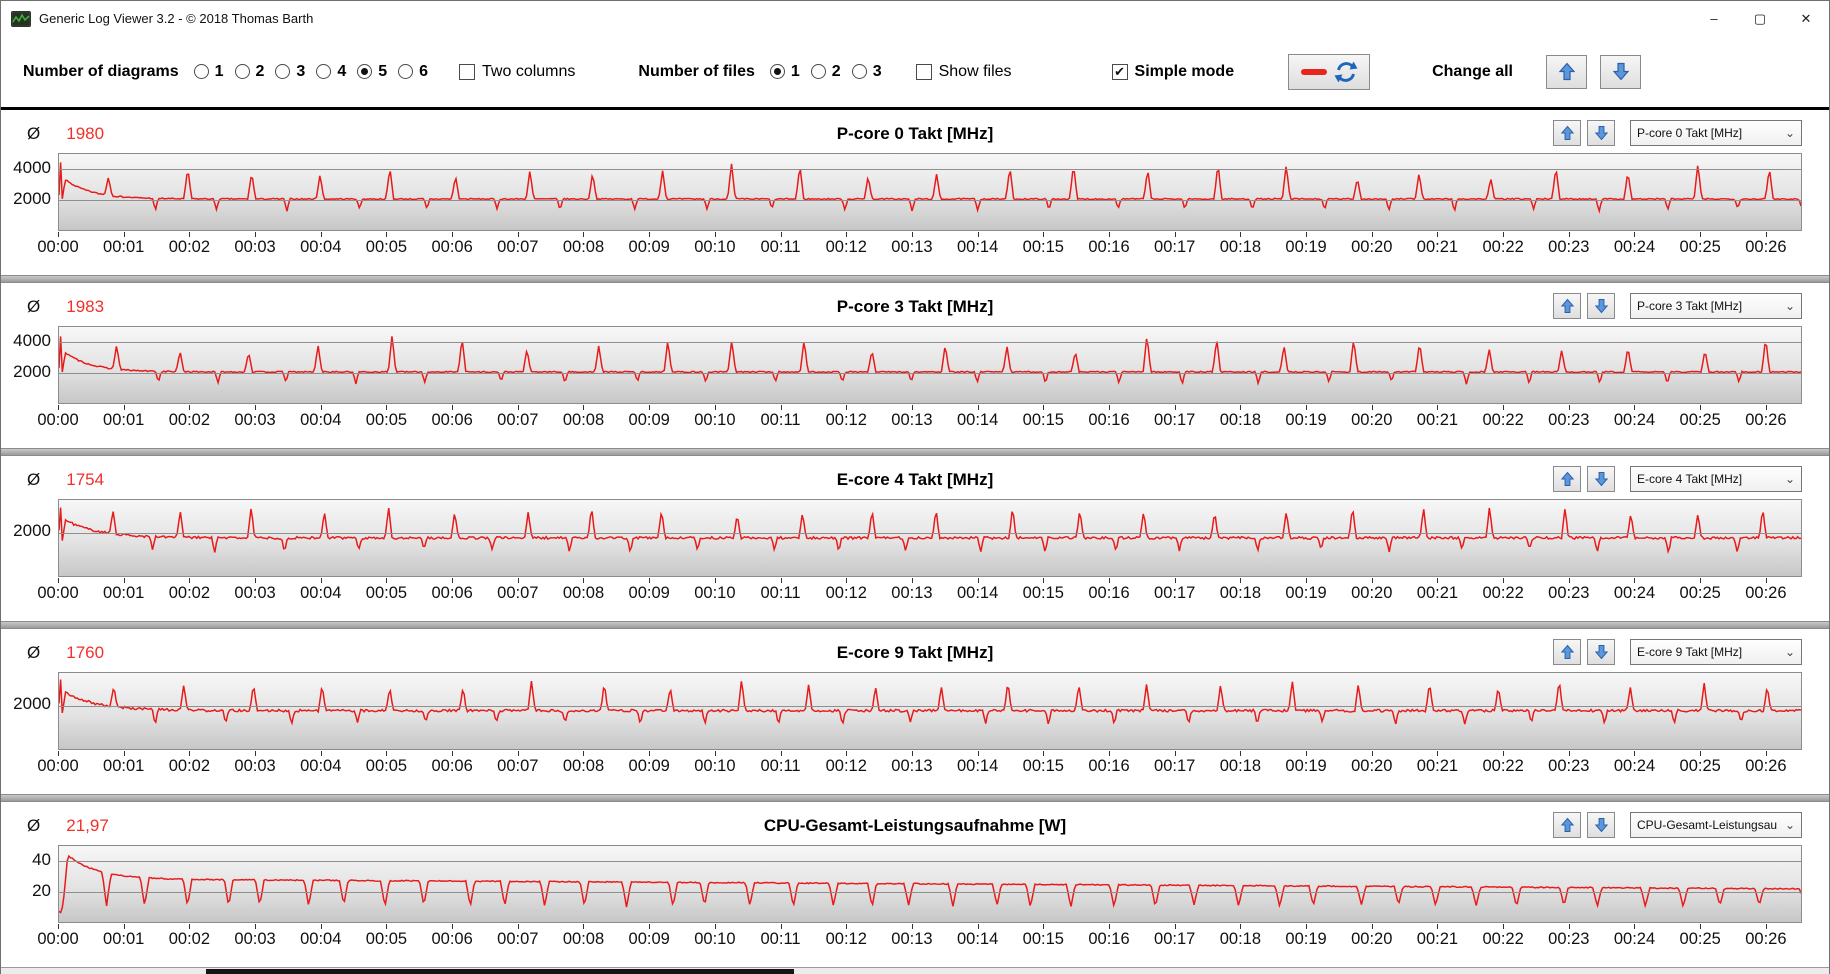 This screenshot has height=974, width=1830. Describe the element at coordinates (1620, 71) in the screenshot. I see `change-all-down-button` at that location.